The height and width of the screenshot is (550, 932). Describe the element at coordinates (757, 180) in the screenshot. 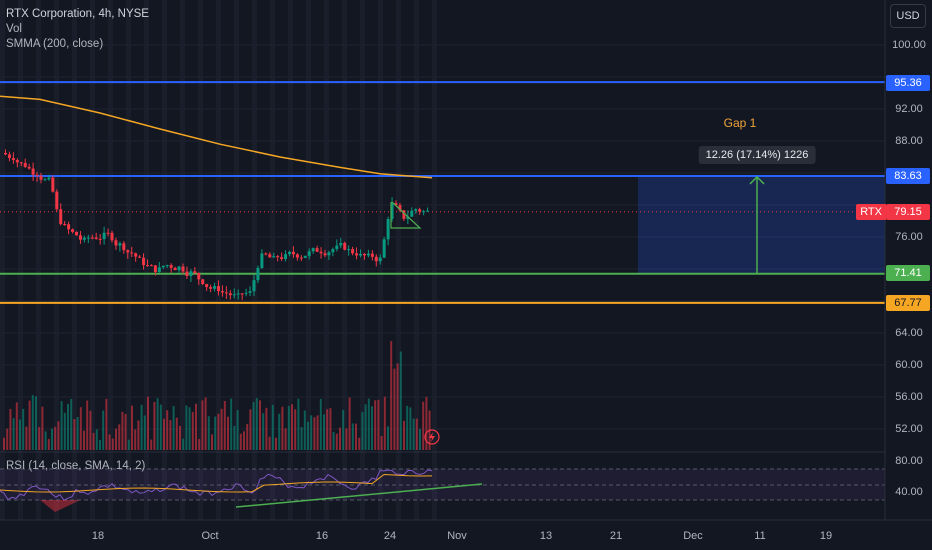

I see `measure-arrow-head` at that location.